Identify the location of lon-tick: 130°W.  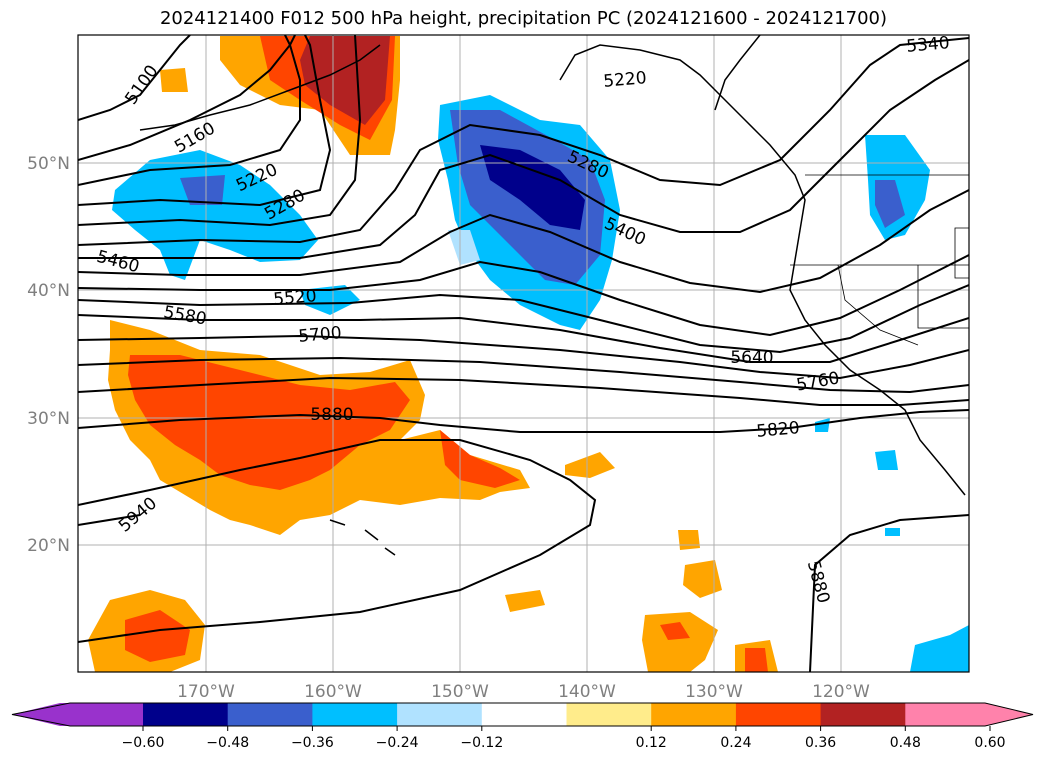
(714, 692).